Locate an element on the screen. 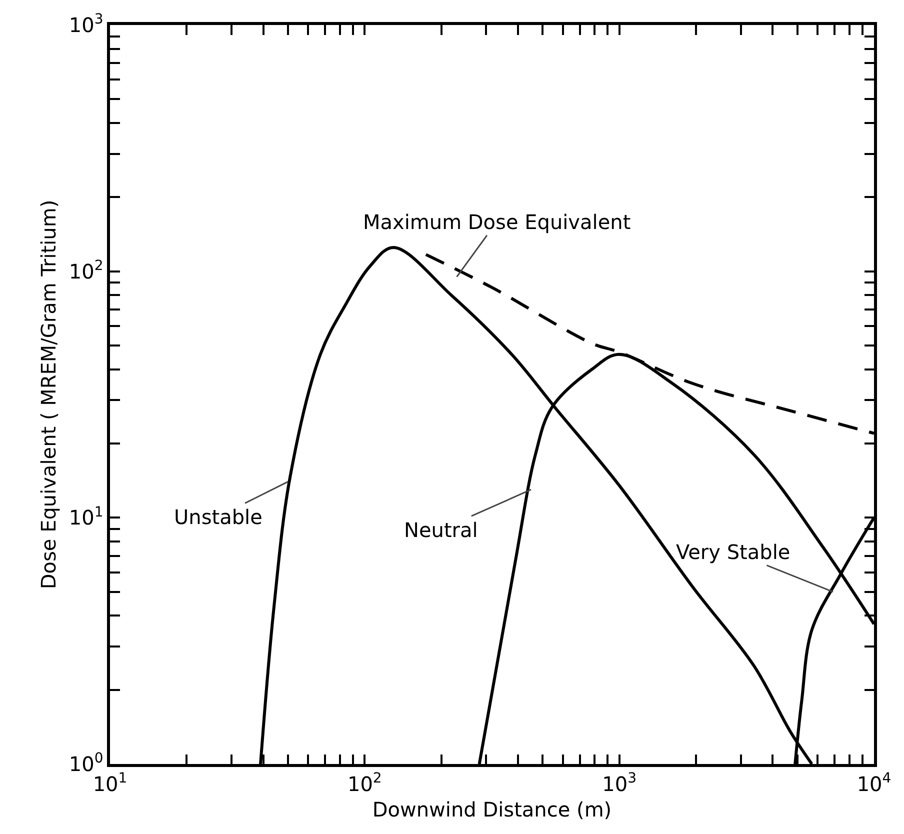 The width and height of the screenshot is (904, 834). y-tick-label: 10$^{3}$ is located at coordinates (86, 24).